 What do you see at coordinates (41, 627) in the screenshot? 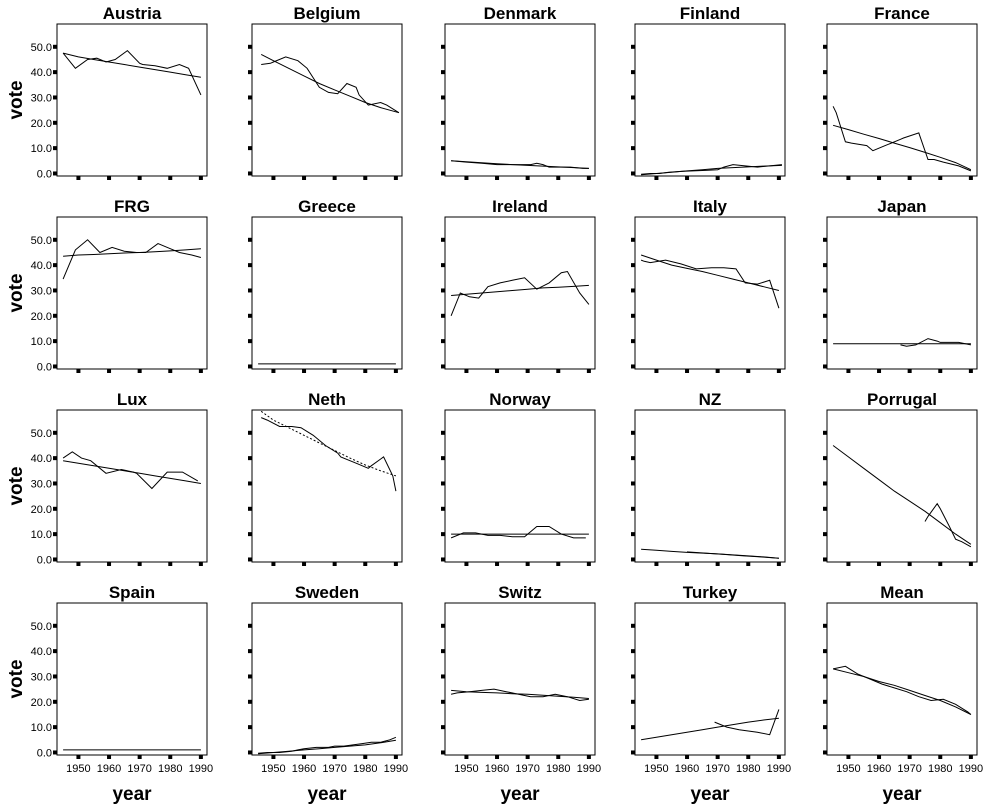
I see `y-tick-label: 50.0` at bounding box center [41, 627].